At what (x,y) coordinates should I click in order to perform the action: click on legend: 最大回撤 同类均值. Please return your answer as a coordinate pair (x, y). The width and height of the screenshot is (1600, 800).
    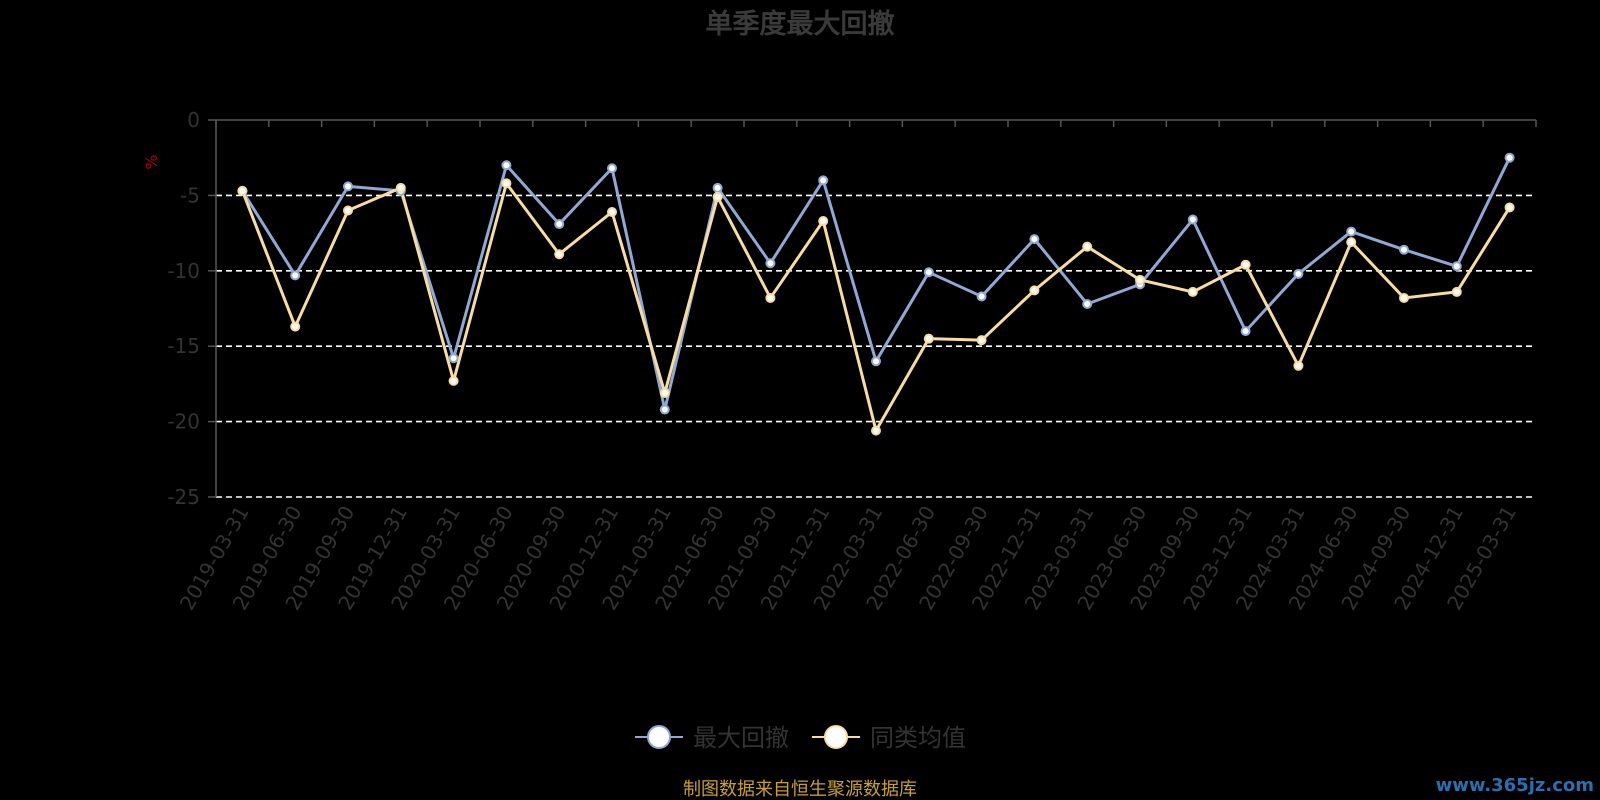
    Looking at the image, I should click on (800, 738).